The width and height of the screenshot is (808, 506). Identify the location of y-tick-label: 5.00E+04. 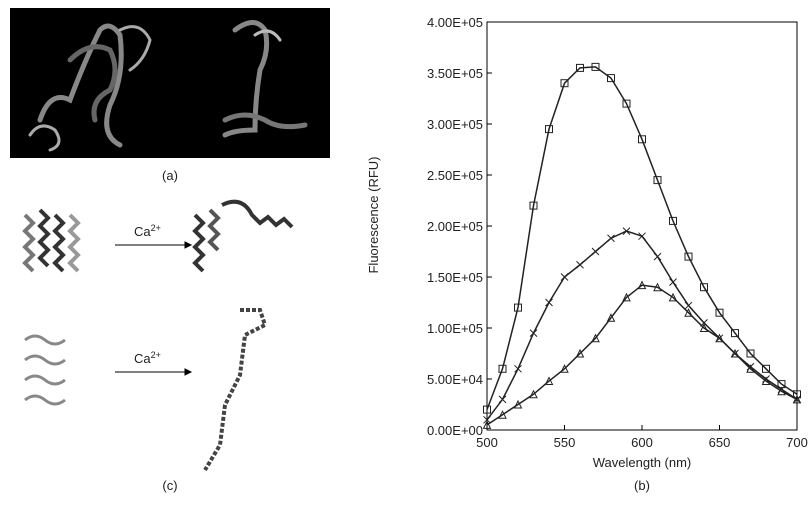
(455, 379).